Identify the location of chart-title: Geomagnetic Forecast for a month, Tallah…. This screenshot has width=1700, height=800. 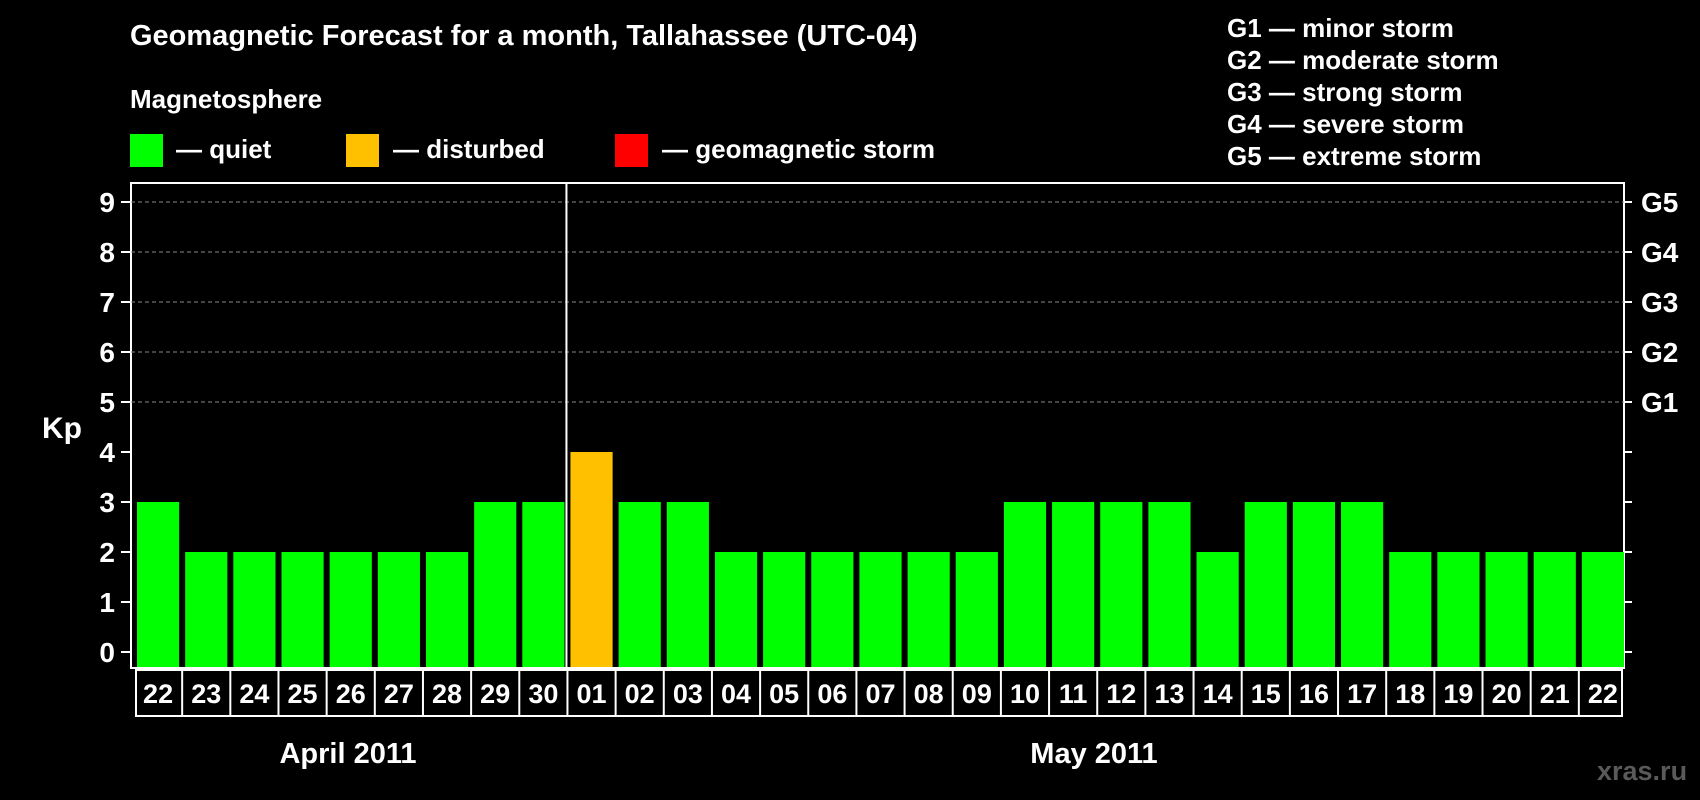
(524, 36).